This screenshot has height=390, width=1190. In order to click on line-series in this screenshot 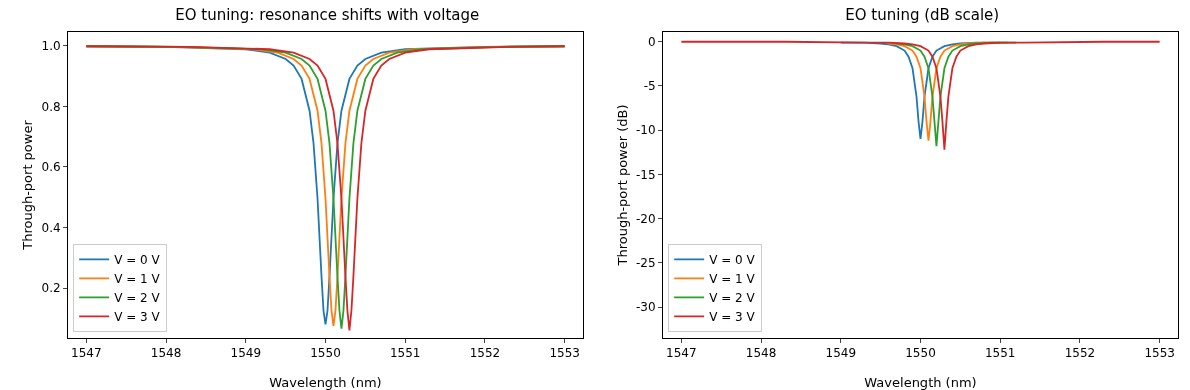, I will do `click(920, 95)`.